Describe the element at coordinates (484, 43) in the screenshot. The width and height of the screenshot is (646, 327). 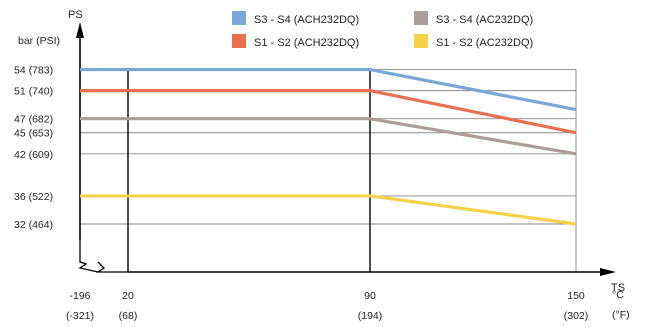
I see `legend-label-3: S1 - S2 (AC232DQ)` at that location.